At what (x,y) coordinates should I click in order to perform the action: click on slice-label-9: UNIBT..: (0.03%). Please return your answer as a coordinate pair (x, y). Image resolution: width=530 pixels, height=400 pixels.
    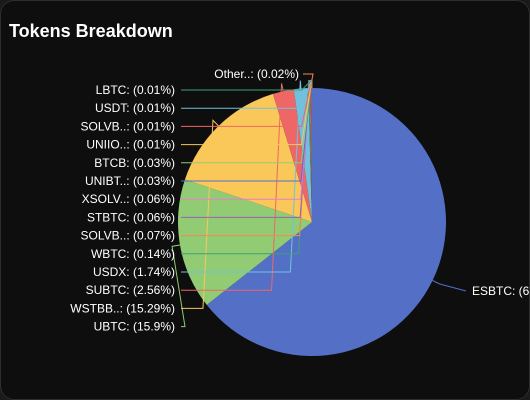
    Looking at the image, I should click on (130, 181).